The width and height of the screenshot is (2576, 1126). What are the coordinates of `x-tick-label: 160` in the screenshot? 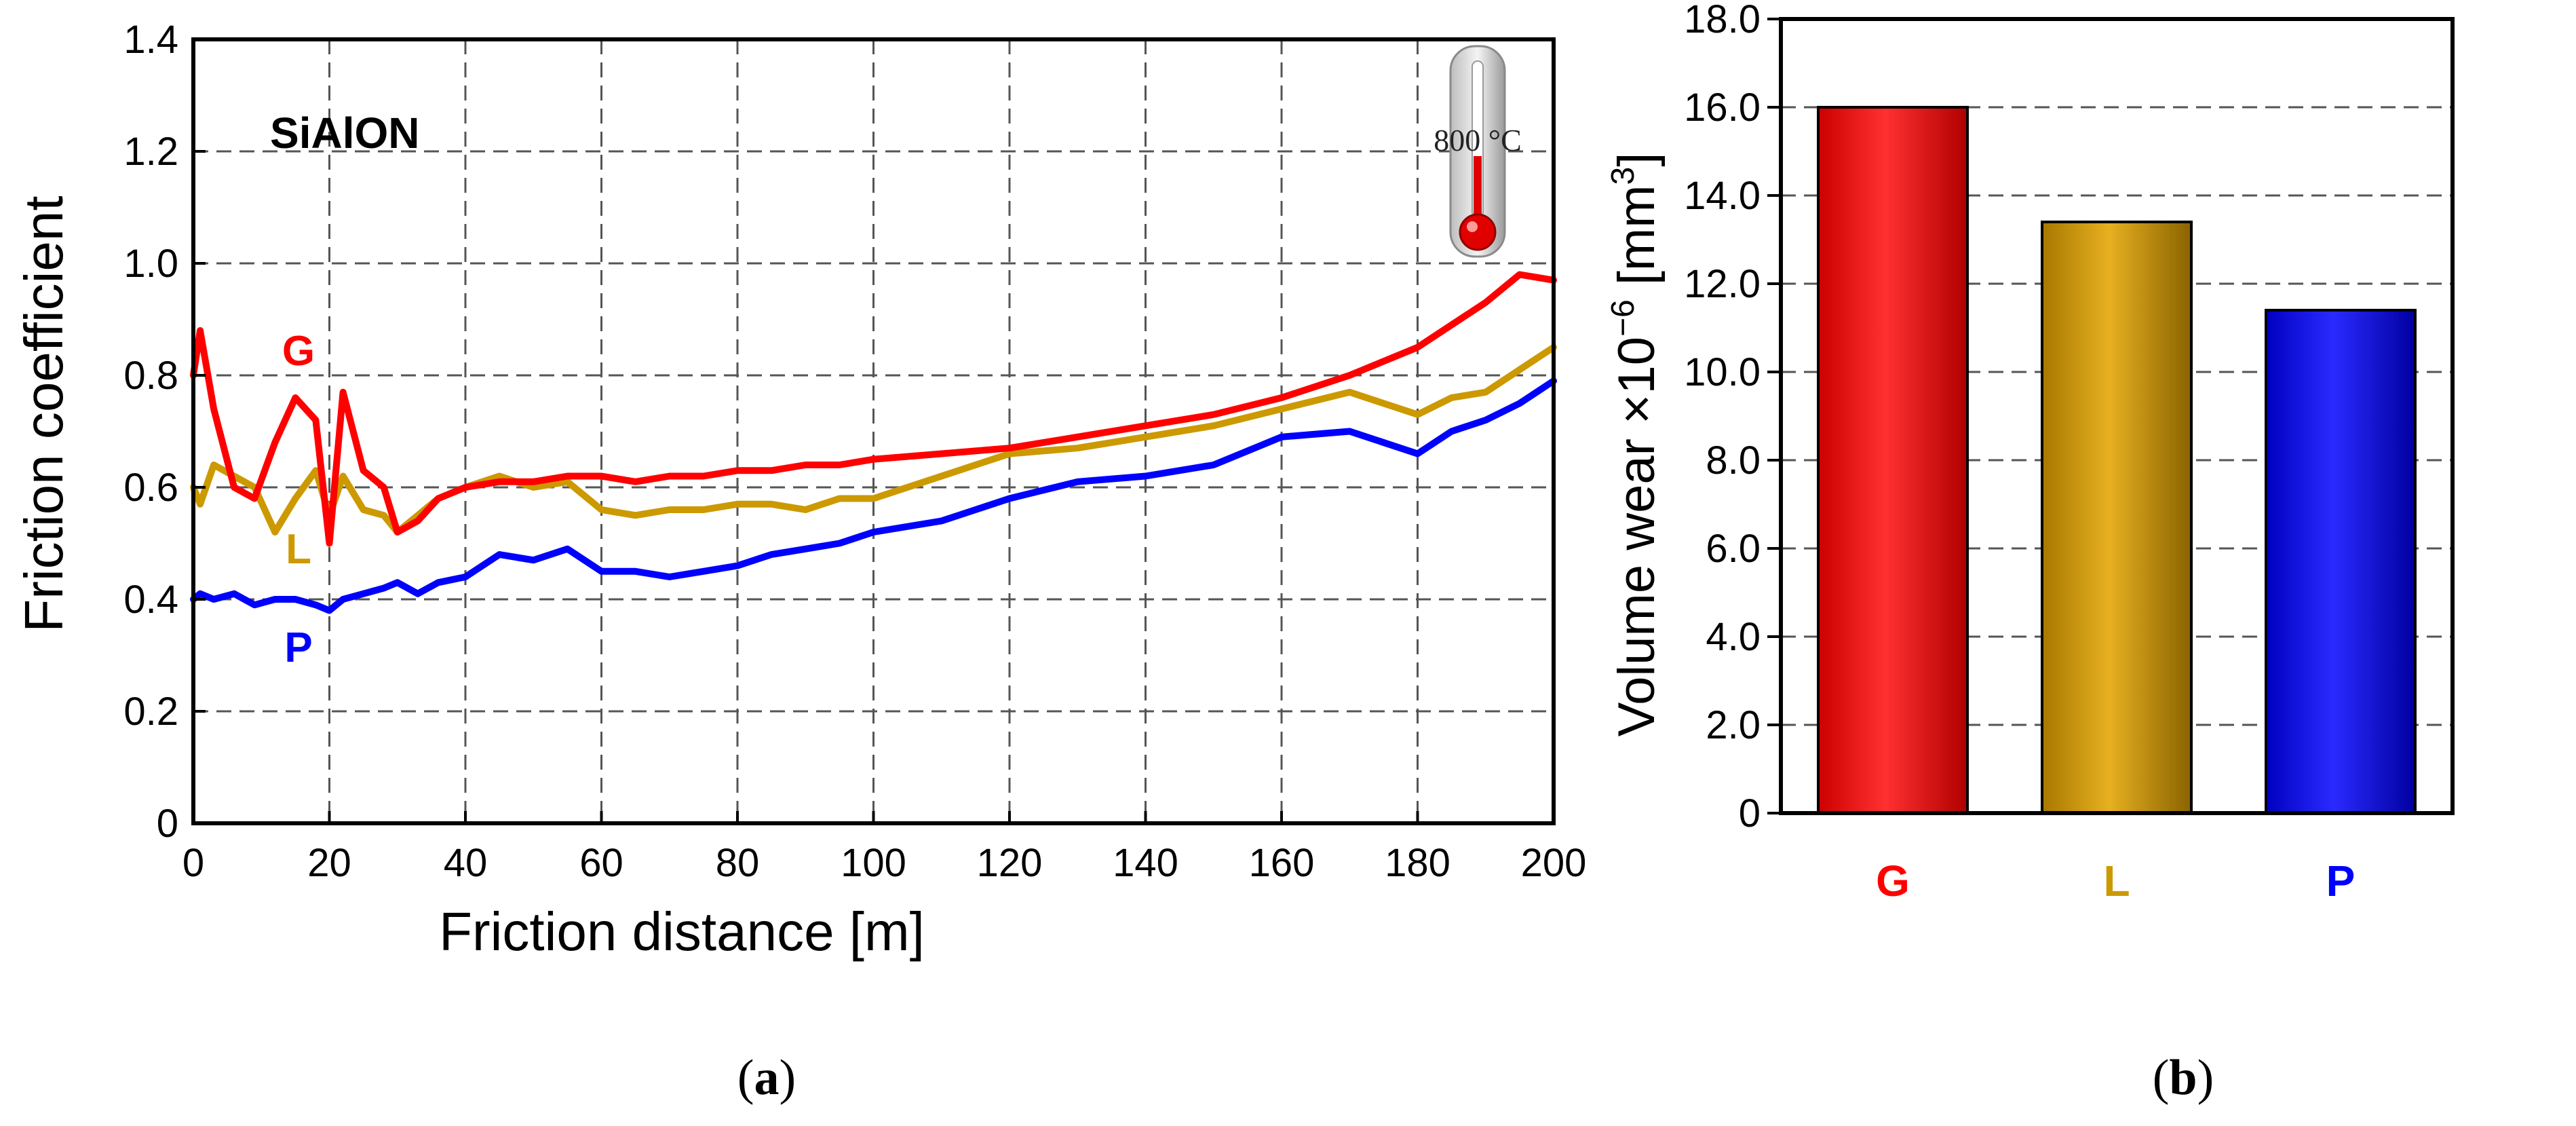 It's located at (1282, 863).